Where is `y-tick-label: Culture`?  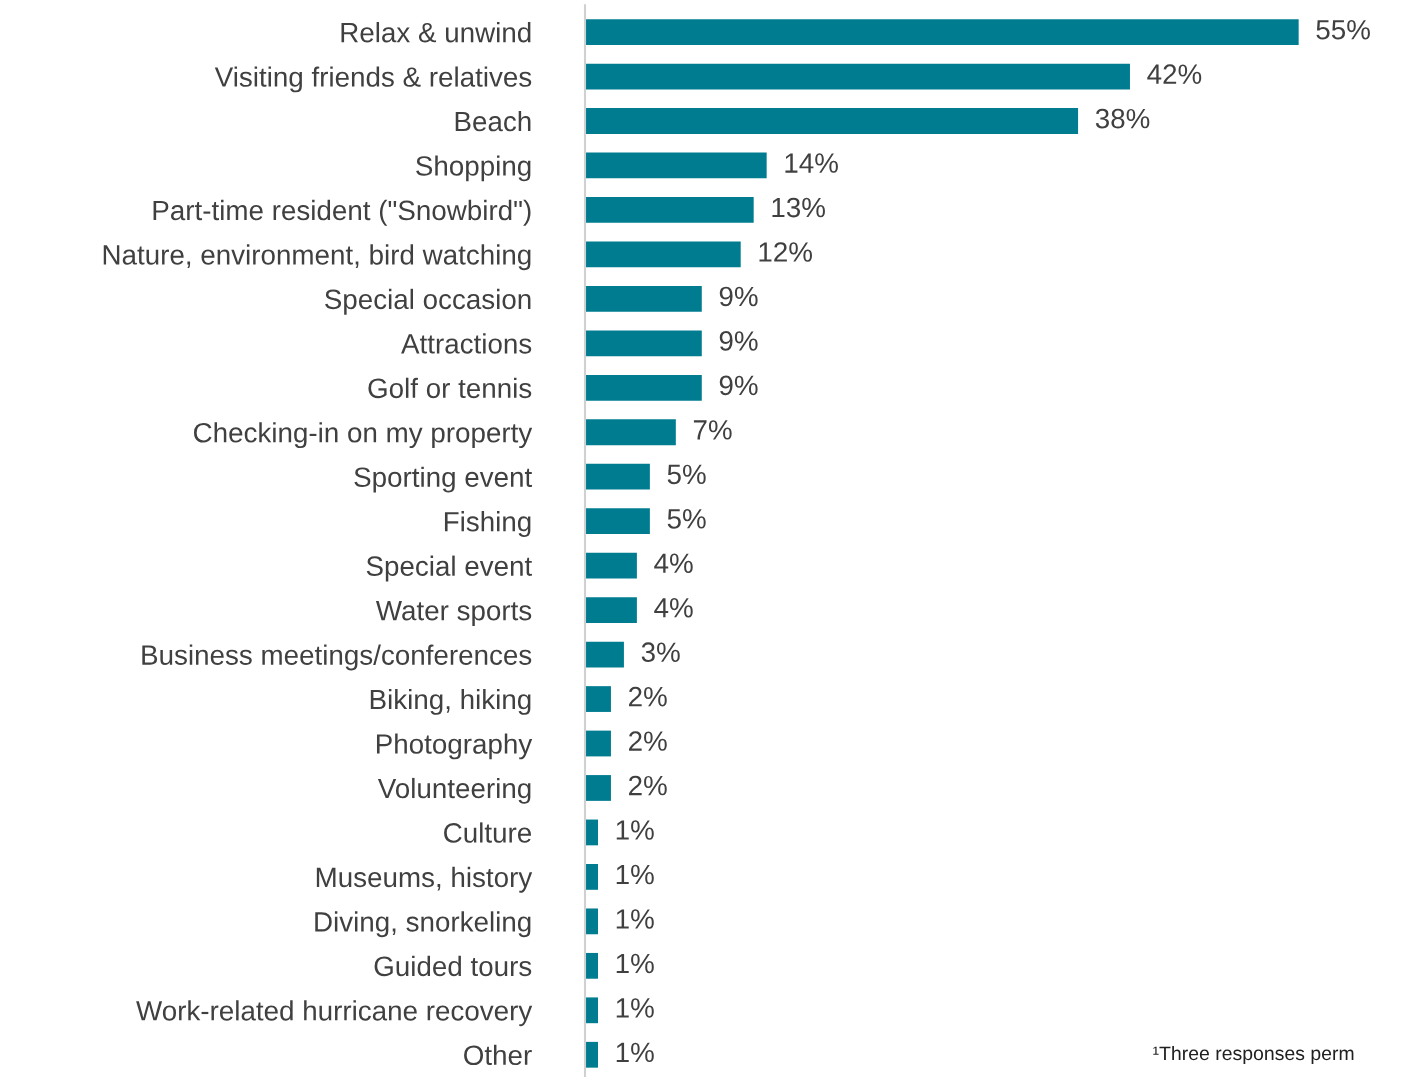 y-tick-label: Culture is located at coordinates (487, 832).